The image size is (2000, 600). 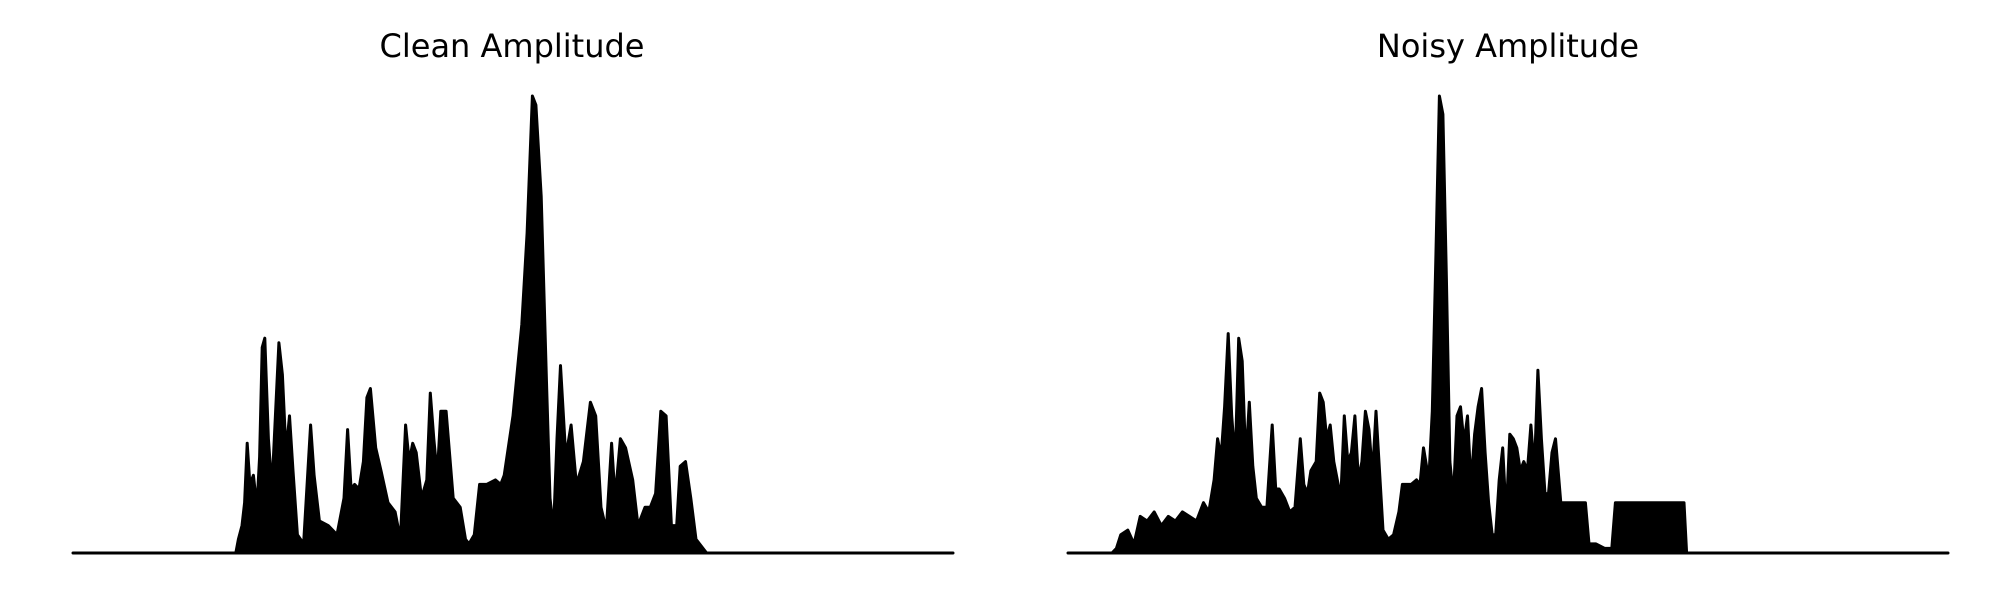 What do you see at coordinates (512, 46) in the screenshot?
I see `chart-title-clean: Clean Amplitude` at bounding box center [512, 46].